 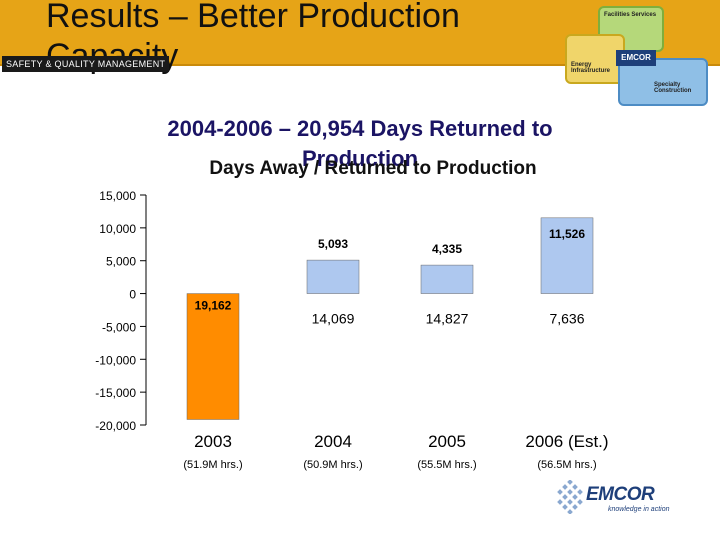 I want to click on y-tick-label: 0, so click(x=132, y=295).